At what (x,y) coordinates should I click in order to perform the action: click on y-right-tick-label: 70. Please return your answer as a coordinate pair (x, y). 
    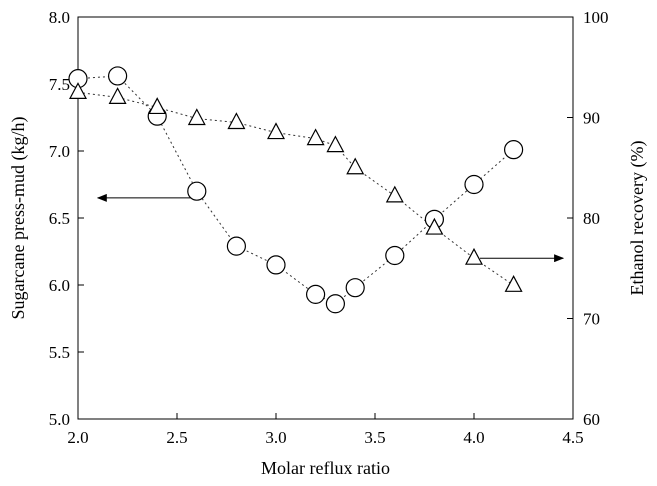
    Looking at the image, I should click on (591, 319).